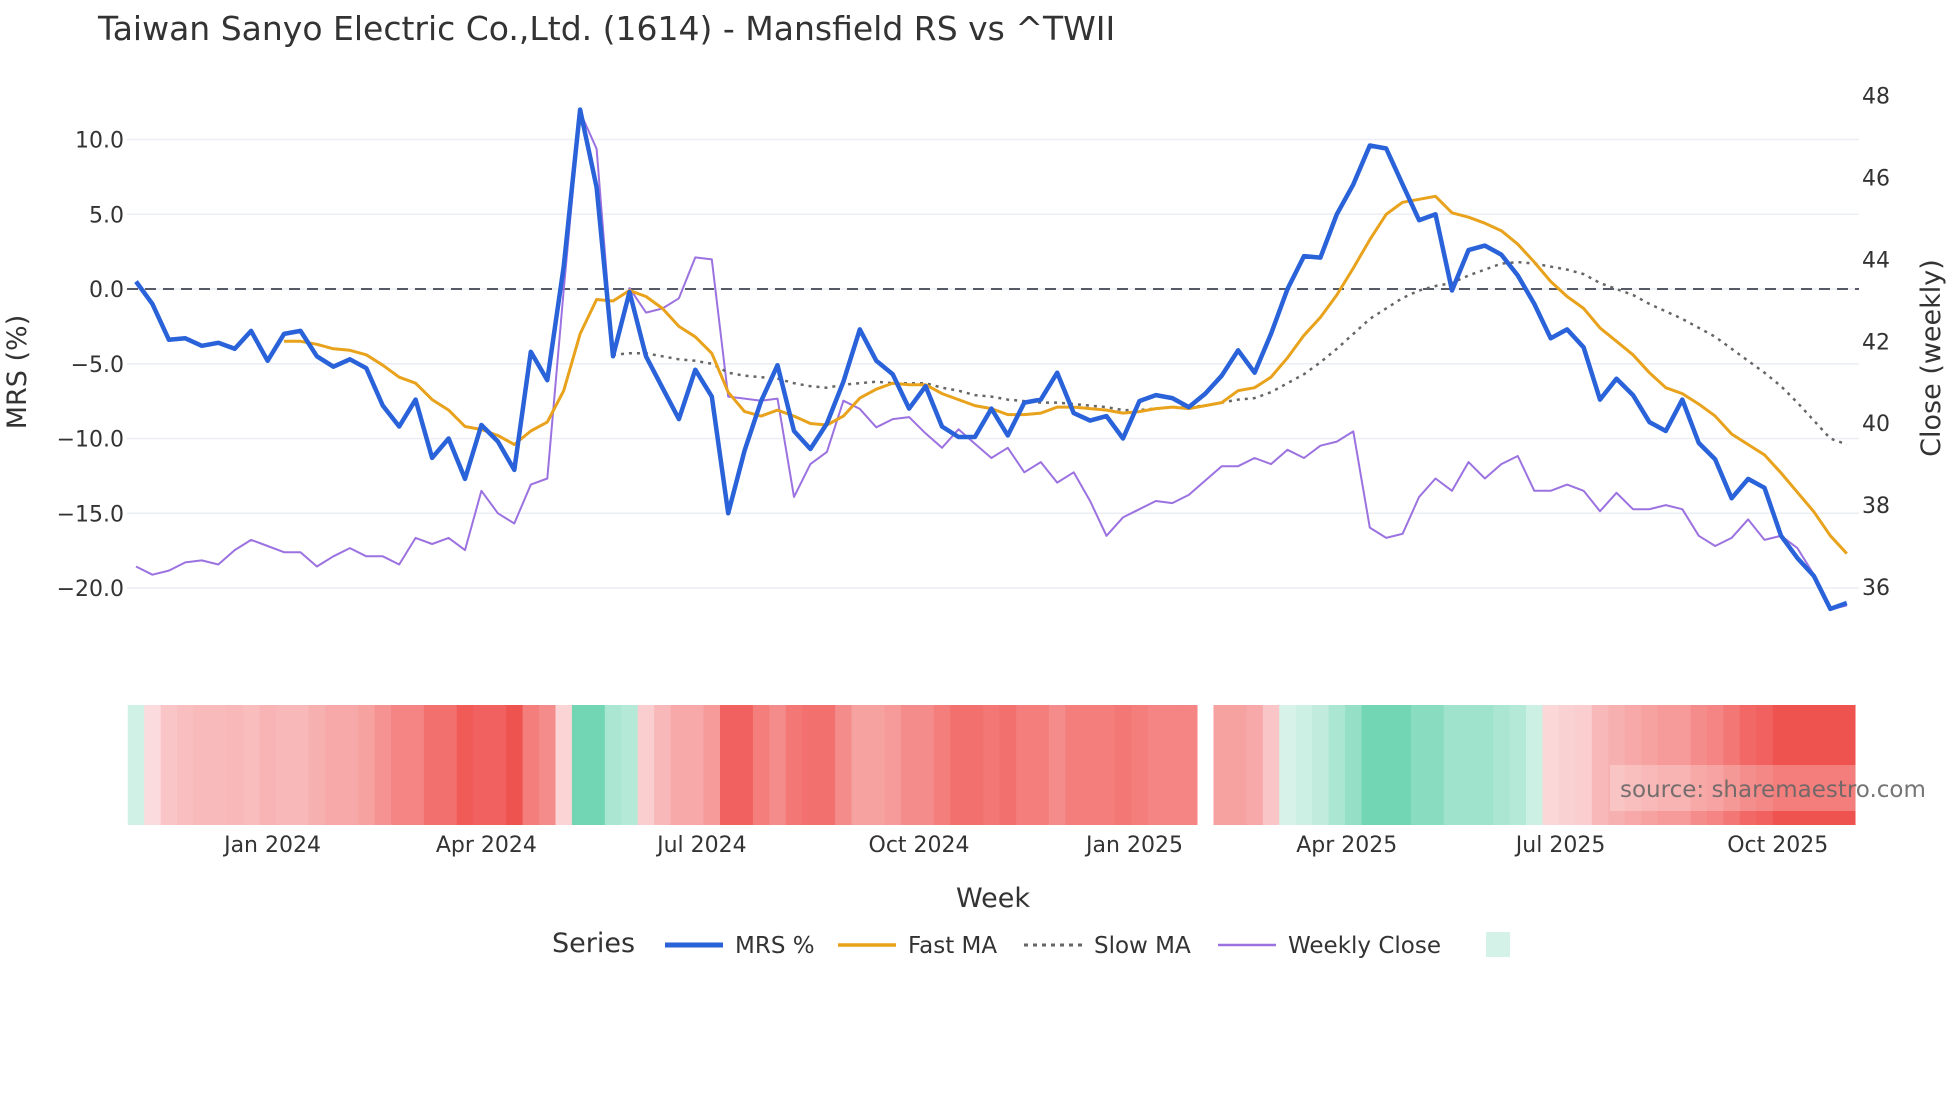 This screenshot has height=1102, width=1960. Describe the element at coordinates (1876, 506) in the screenshot. I see `y2-tick-label: 38` at that location.